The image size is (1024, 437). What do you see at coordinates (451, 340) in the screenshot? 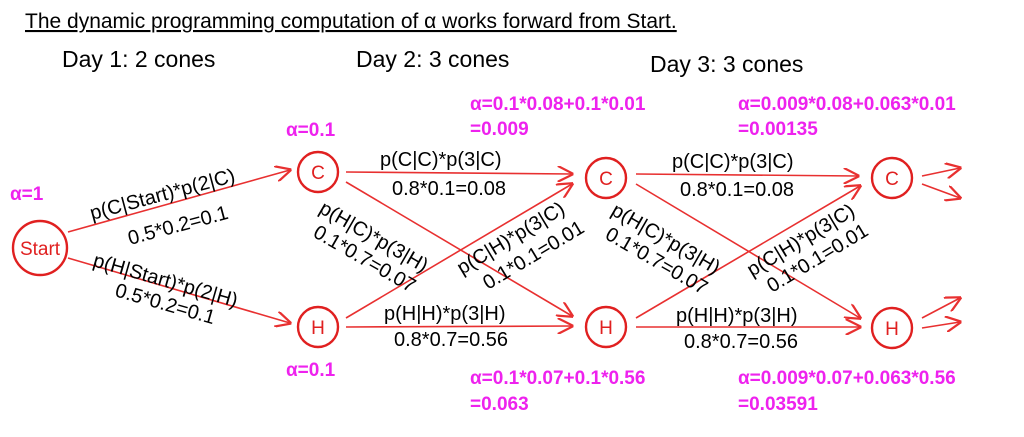
I see `edge-h1-h2-value: 0.8*0.7=0.56` at bounding box center [451, 340].